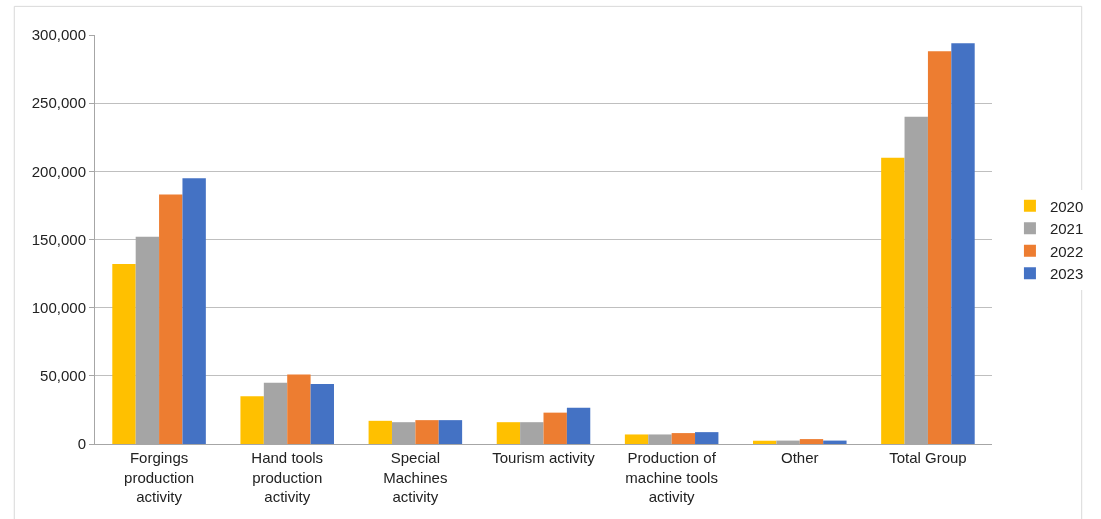 The image size is (1101, 519). I want to click on x-tick-label: Hand tools production activity, so click(287, 477).